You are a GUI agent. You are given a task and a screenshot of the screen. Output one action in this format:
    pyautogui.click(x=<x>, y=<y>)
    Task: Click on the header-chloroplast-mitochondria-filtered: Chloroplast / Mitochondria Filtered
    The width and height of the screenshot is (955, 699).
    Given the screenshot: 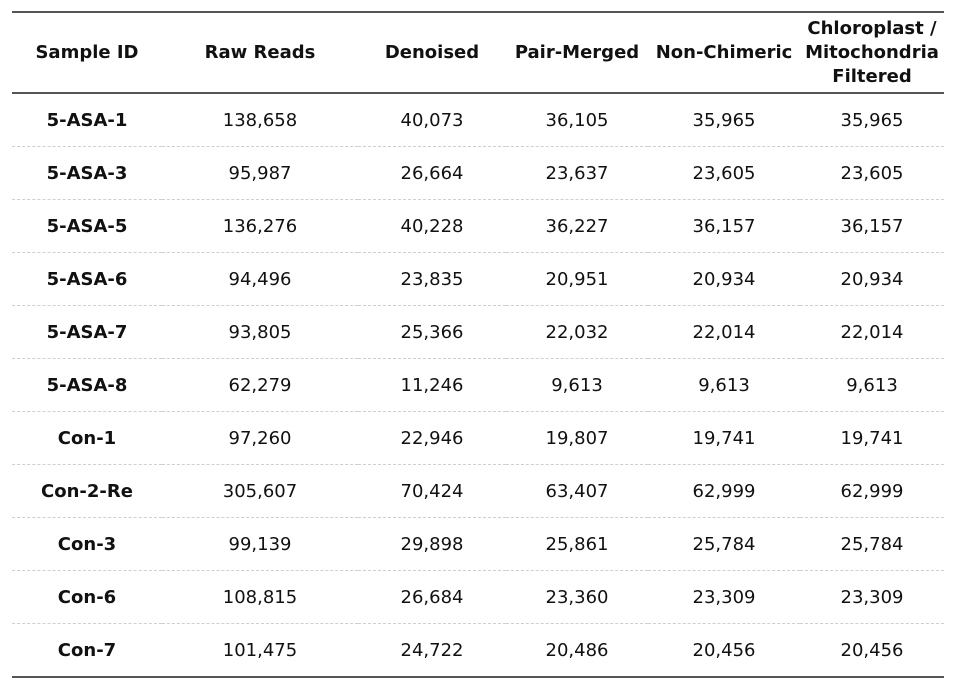 What is the action you would take?
    pyautogui.click(x=872, y=52)
    